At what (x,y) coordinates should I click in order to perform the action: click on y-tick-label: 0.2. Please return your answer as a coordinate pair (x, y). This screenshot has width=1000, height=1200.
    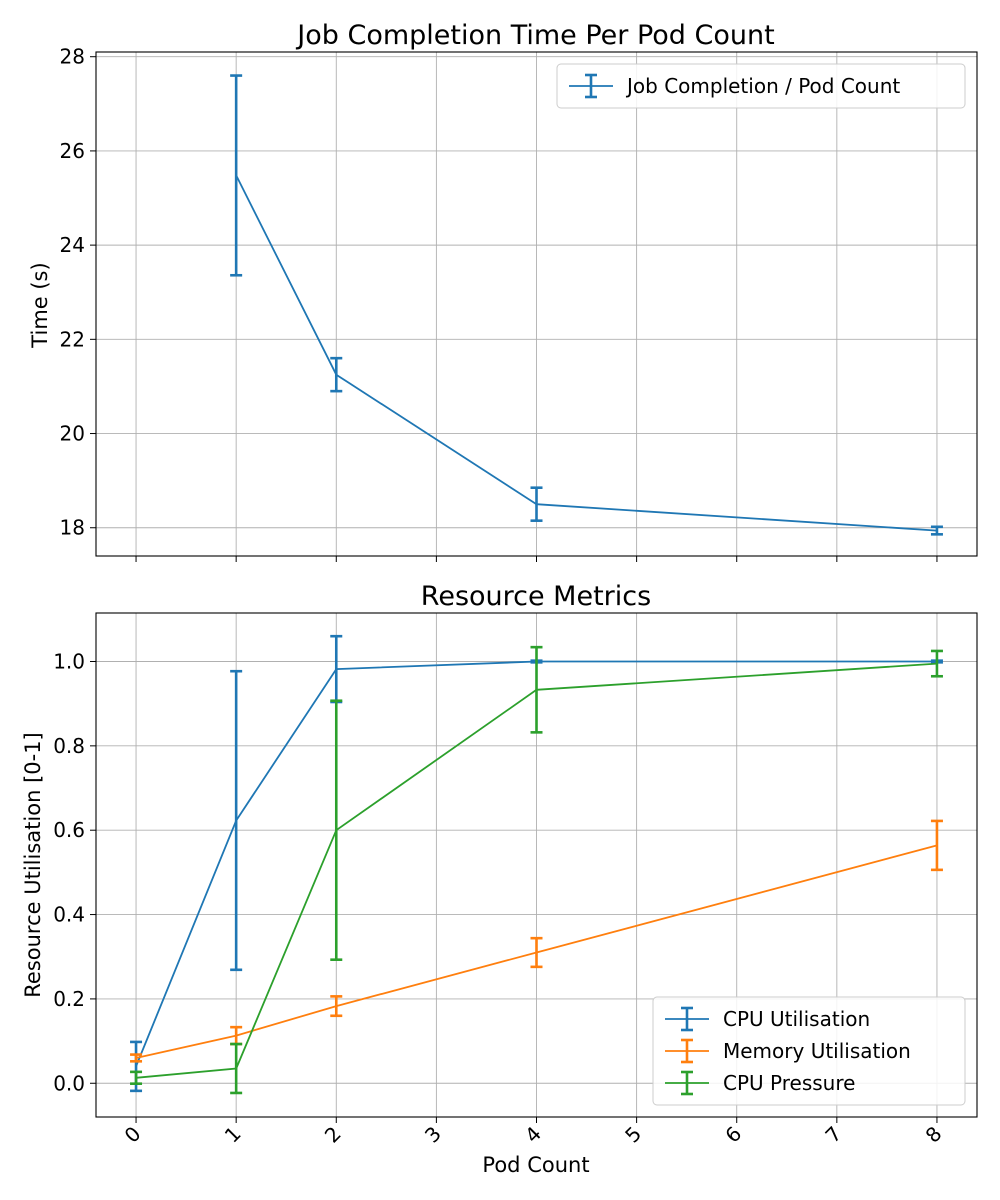
    Looking at the image, I should click on (69, 999).